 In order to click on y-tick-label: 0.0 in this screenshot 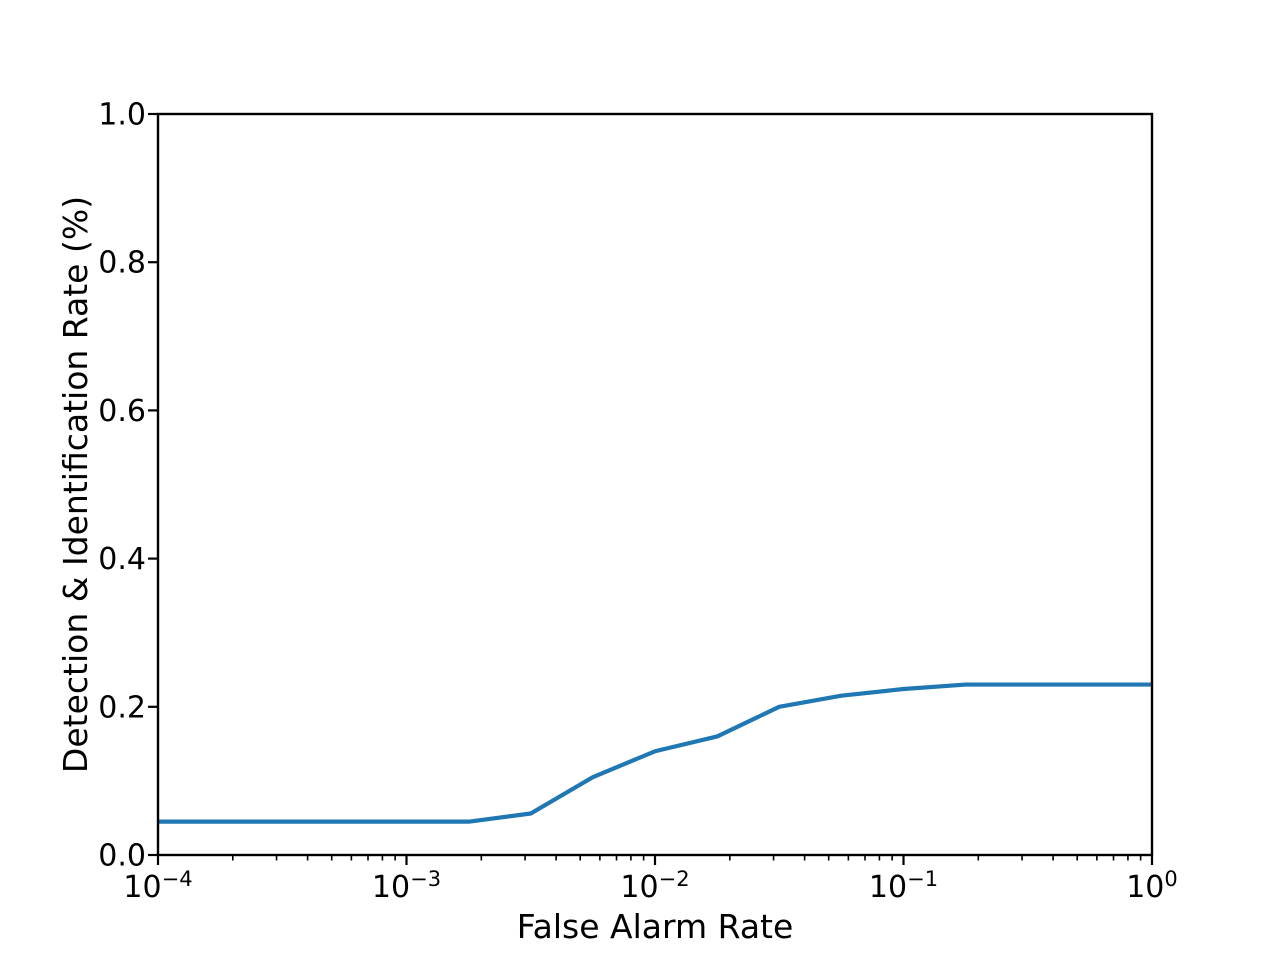, I will do `click(122, 856)`.